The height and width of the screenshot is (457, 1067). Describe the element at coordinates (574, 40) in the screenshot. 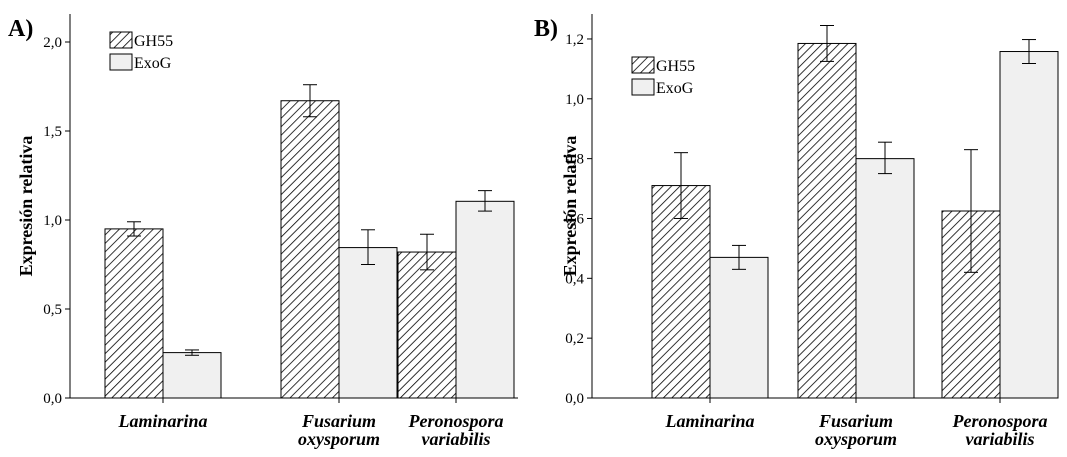

I see `y-tick-label: 1,2` at that location.